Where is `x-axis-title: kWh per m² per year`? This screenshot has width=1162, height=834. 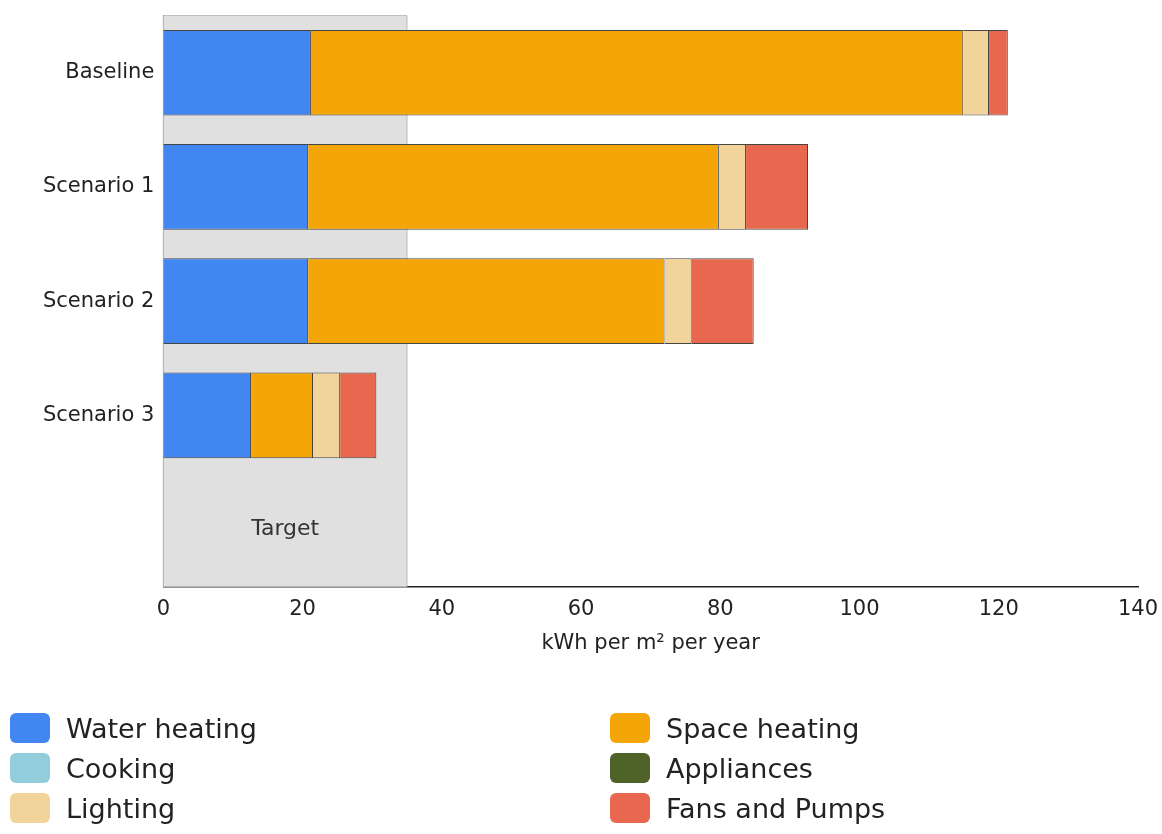
x-axis-title: kWh per m² per year is located at coordinates (651, 641).